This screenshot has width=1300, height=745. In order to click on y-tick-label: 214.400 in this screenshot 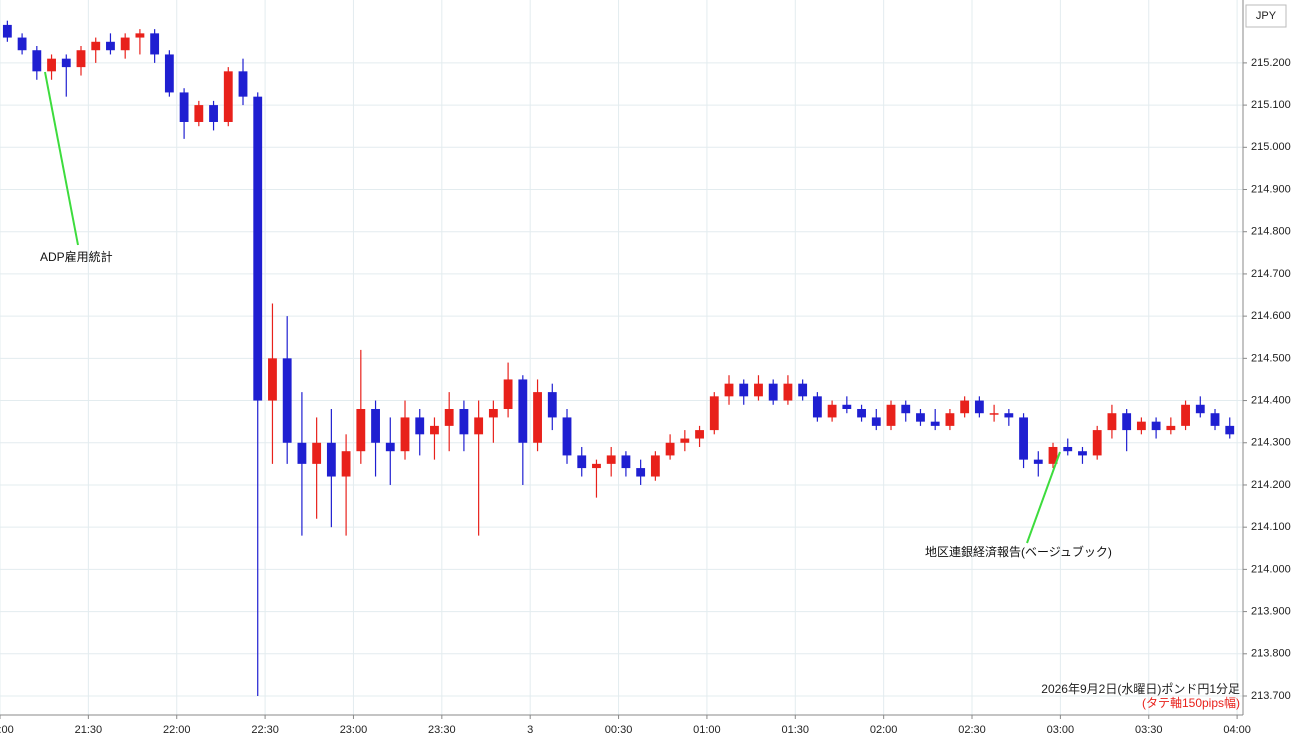, I will do `click(1271, 400)`.